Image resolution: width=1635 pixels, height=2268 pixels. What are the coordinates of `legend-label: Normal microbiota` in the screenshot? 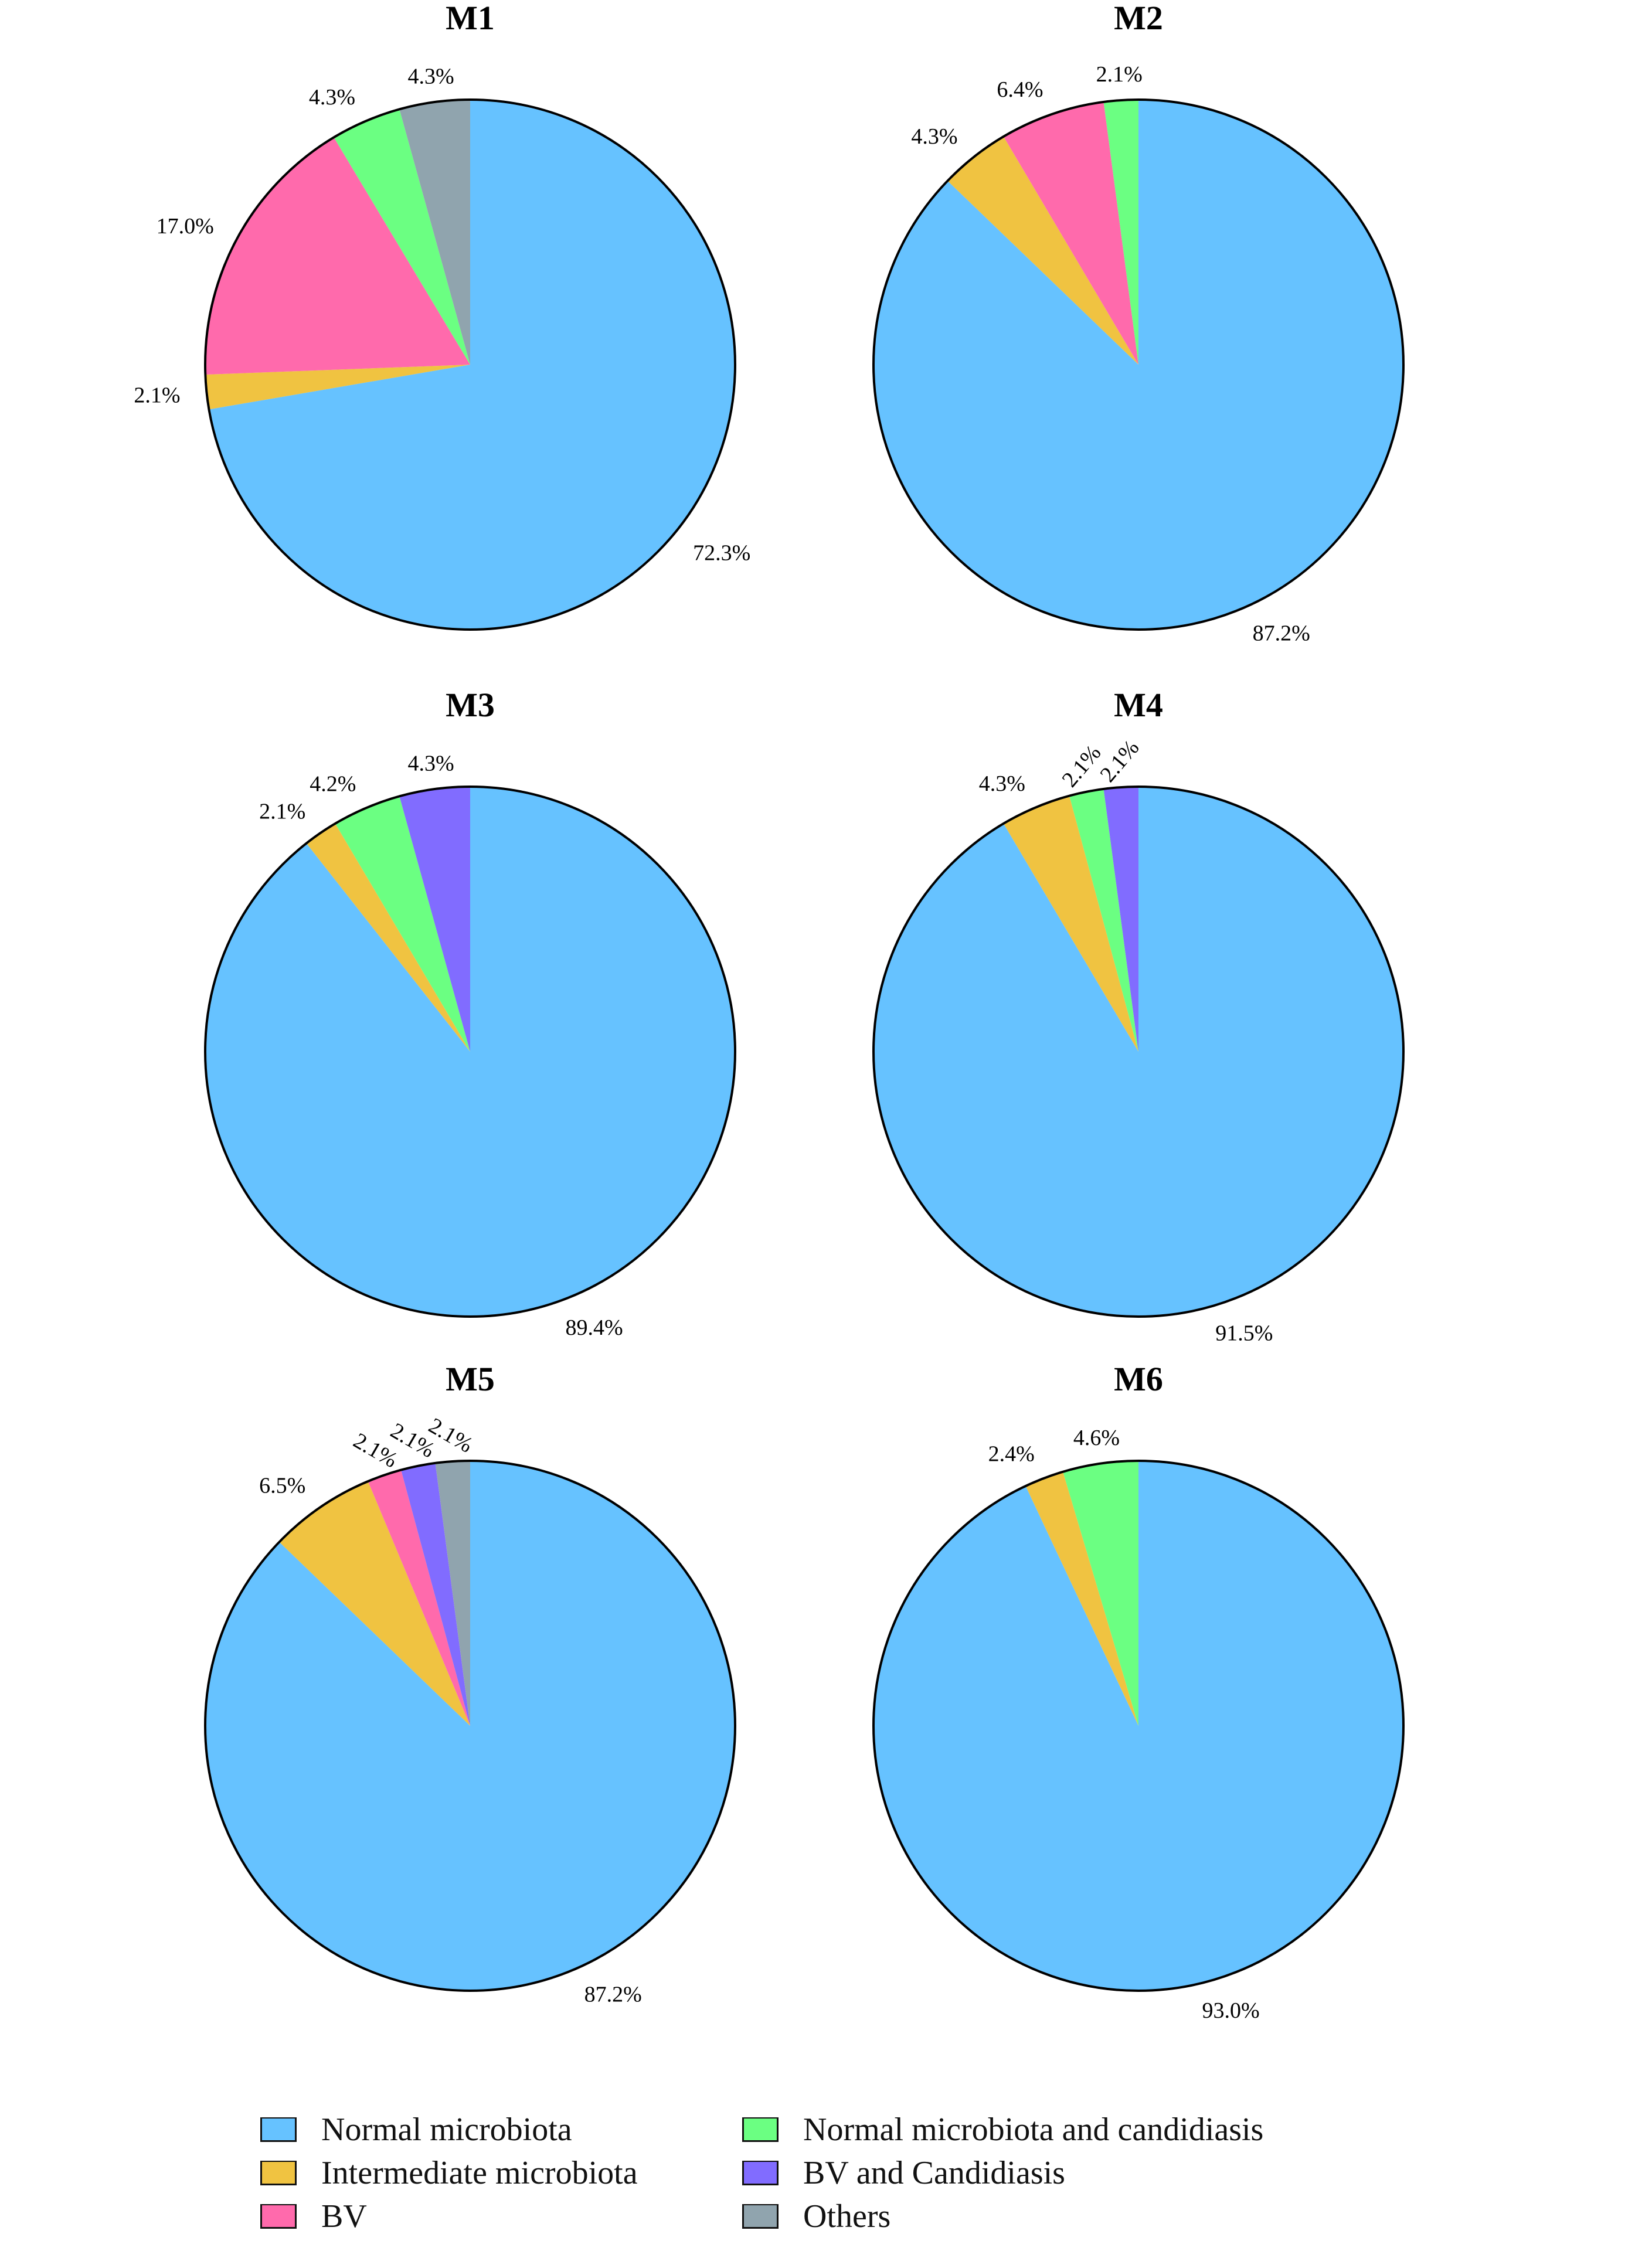 It's located at (446, 2129).